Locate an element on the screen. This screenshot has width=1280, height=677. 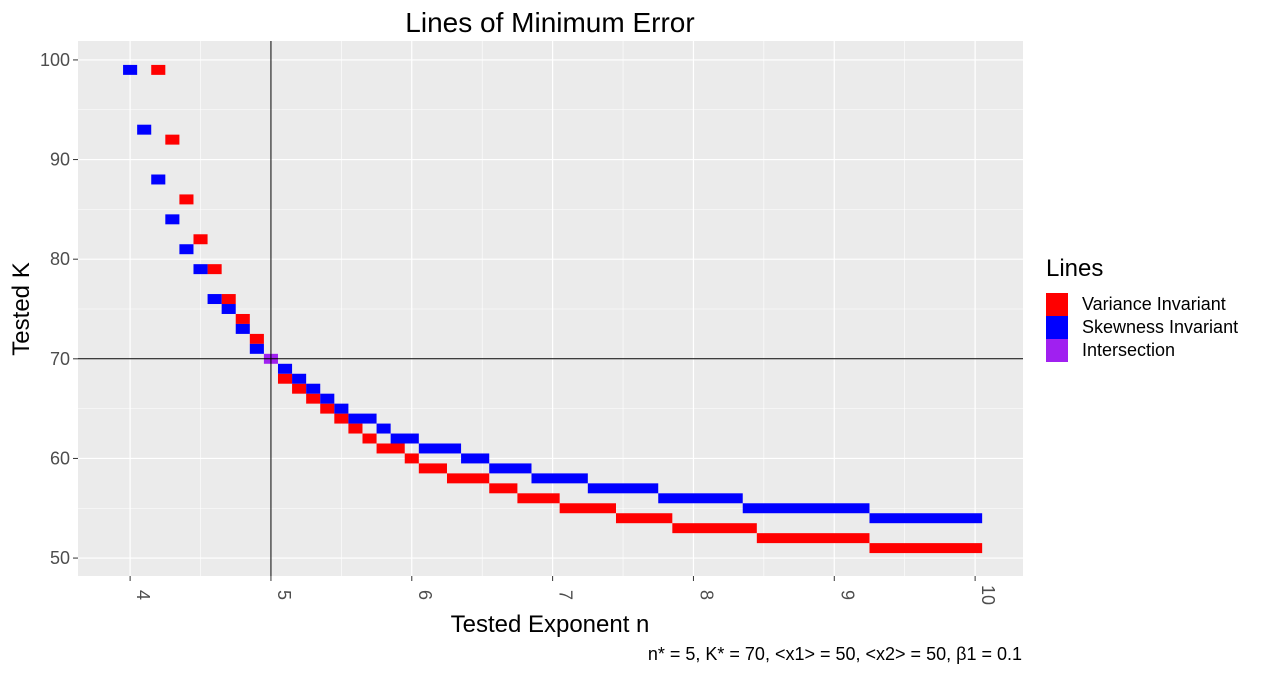
legend-swatch-intersection is located at coordinates (1057, 350).